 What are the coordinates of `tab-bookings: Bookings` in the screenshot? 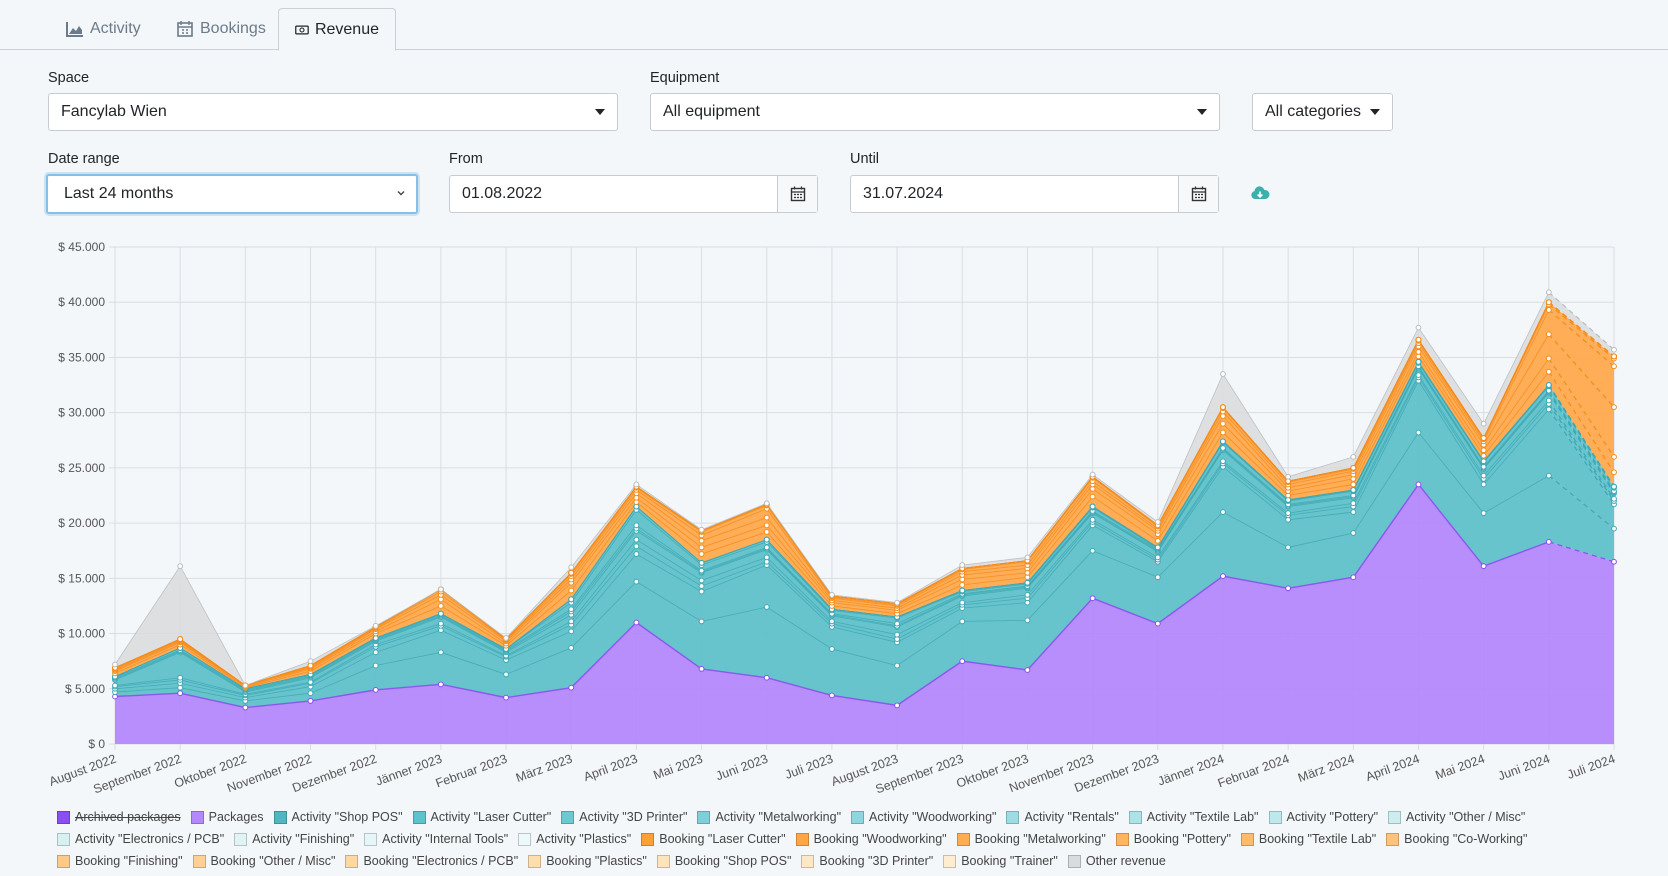 It's located at (221, 29).